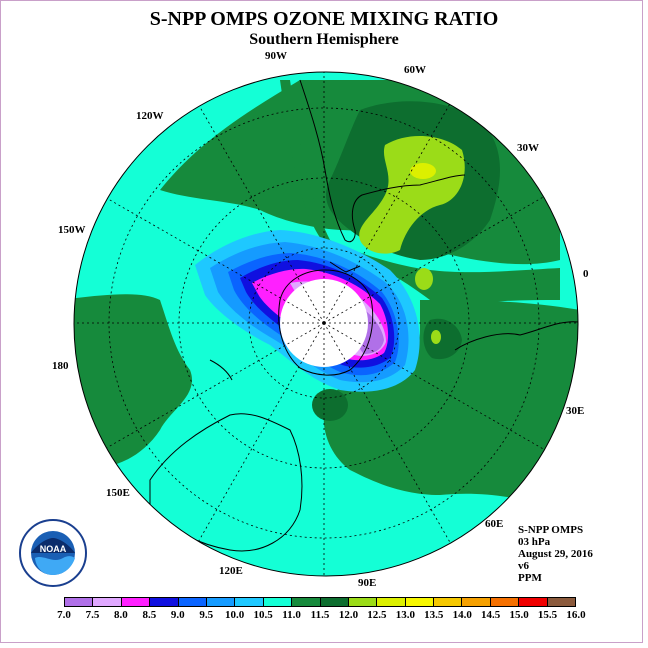 This screenshot has height=648, width=648. Describe the element at coordinates (235, 615) in the screenshot. I see `colorbar-tick-label: 10.0` at that location.